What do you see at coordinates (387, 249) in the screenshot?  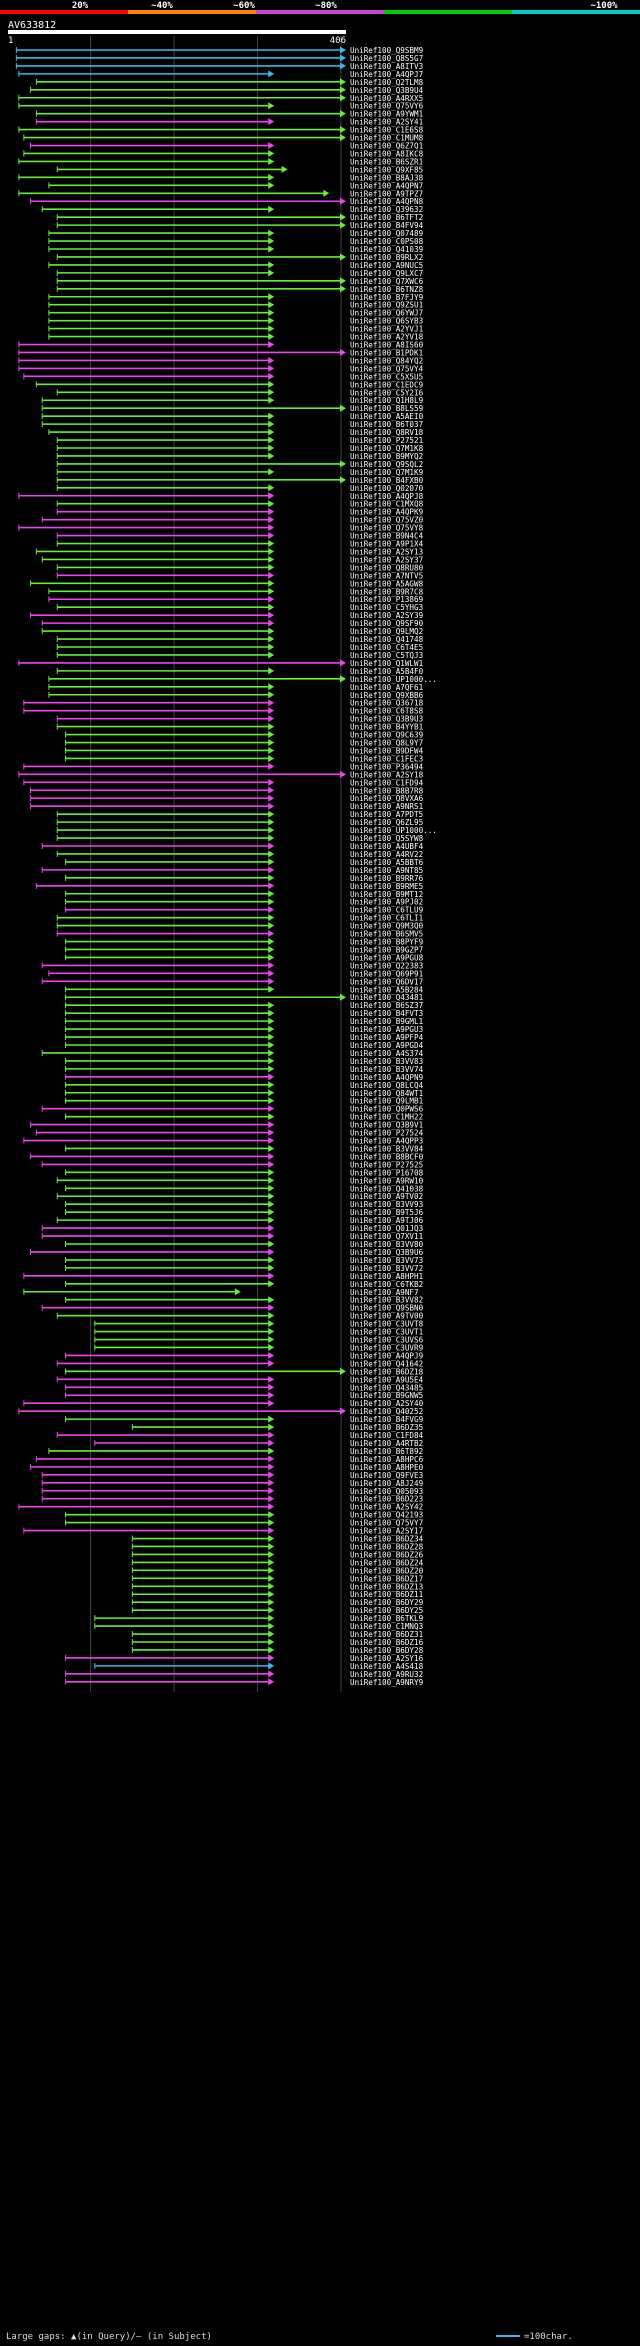 I see `hit-label: UniRef100_Q41039` at bounding box center [387, 249].